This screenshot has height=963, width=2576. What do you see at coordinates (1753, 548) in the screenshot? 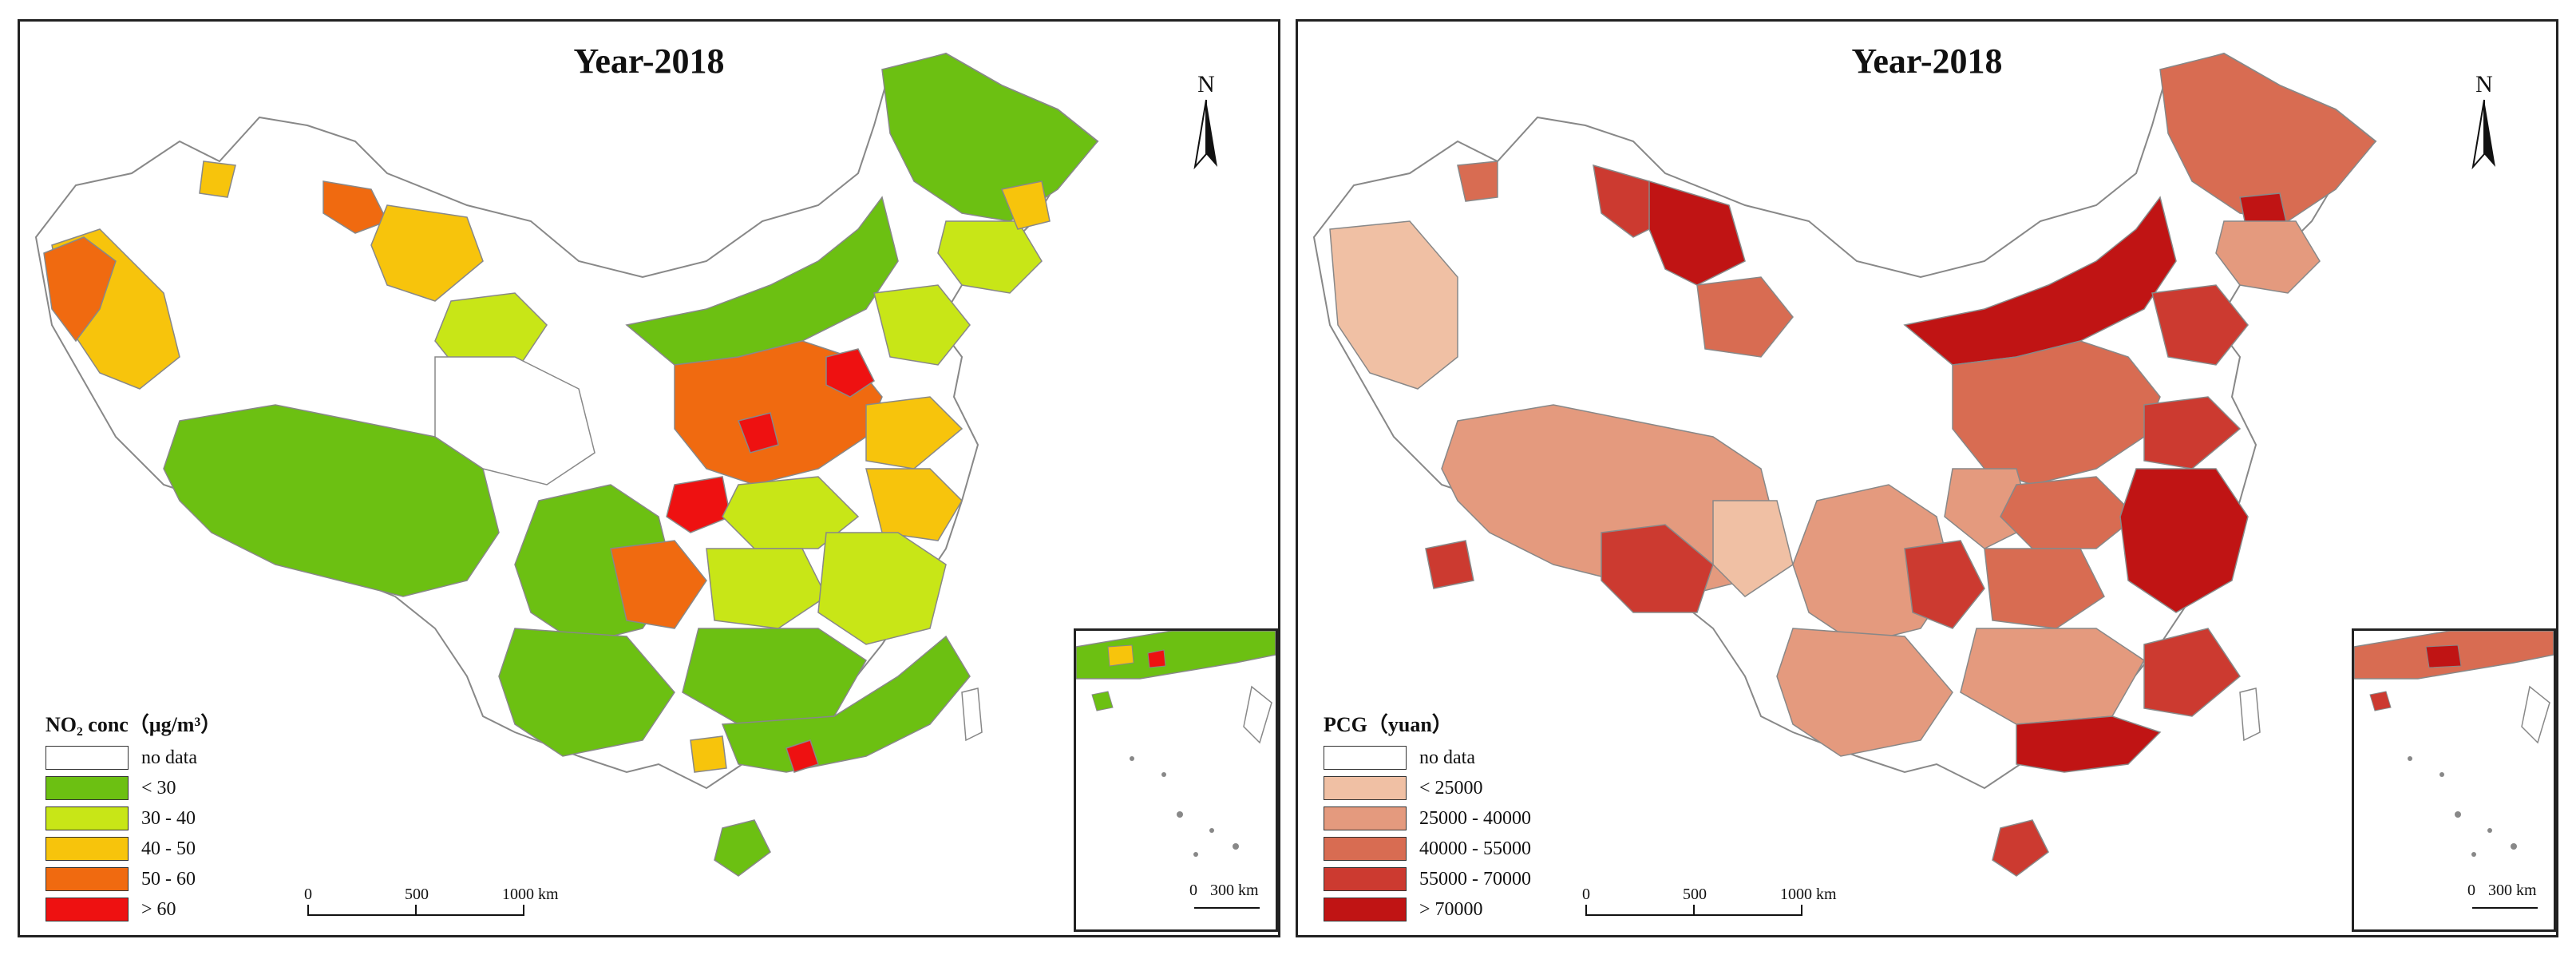
I see `region-qinghai-east` at bounding box center [1753, 548].